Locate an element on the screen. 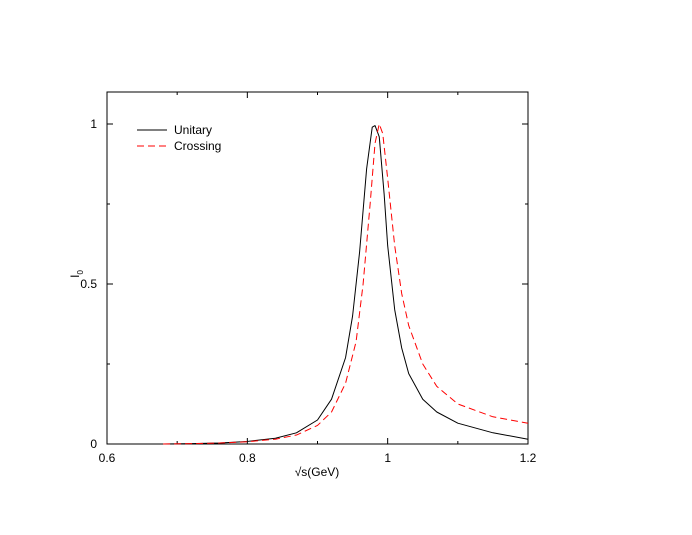  y-axis-title: I0 is located at coordinates (76, 274).